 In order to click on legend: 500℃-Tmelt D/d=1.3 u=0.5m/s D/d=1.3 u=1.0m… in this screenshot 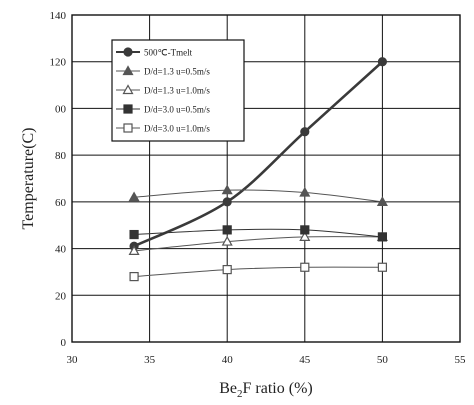, I will do `click(178, 90)`.